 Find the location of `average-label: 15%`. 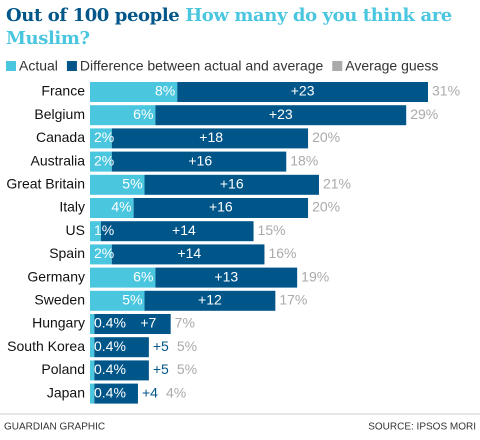

average-label: 15% is located at coordinates (272, 230).